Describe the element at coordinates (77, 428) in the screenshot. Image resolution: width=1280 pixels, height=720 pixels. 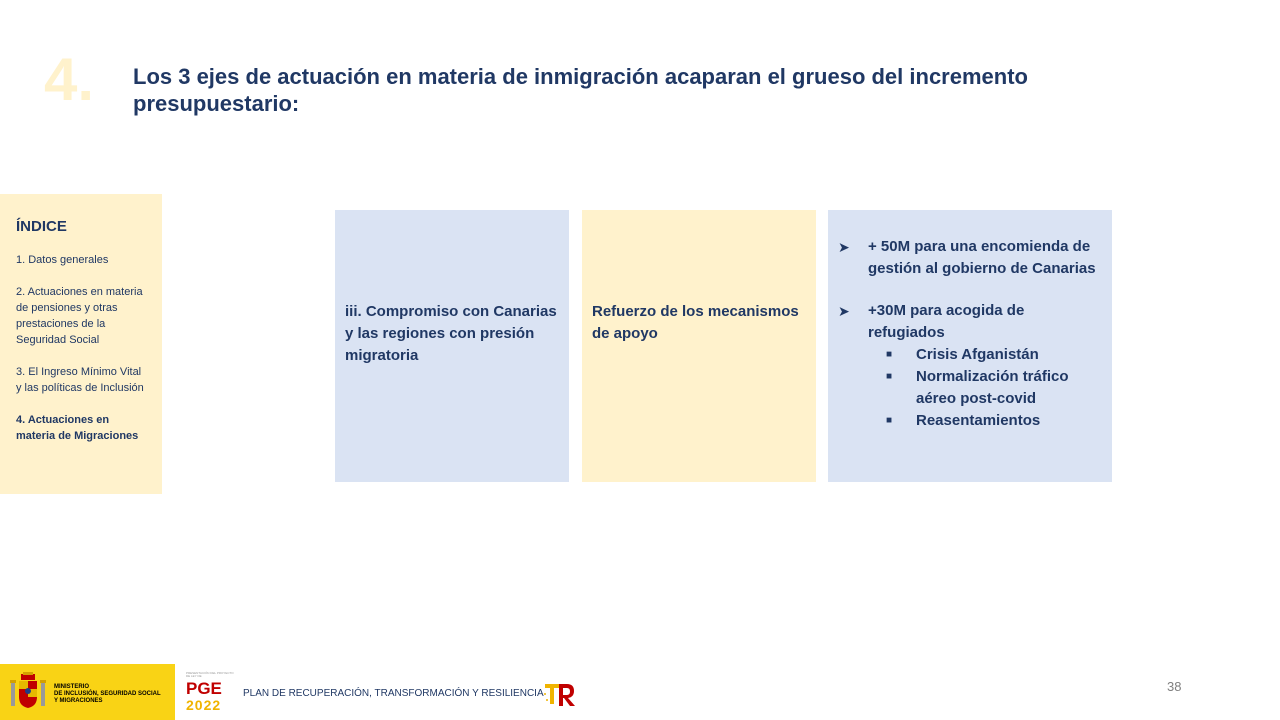
I see `index-item-migraciones: 4. Actuaciones en materia de Migraciones` at that location.